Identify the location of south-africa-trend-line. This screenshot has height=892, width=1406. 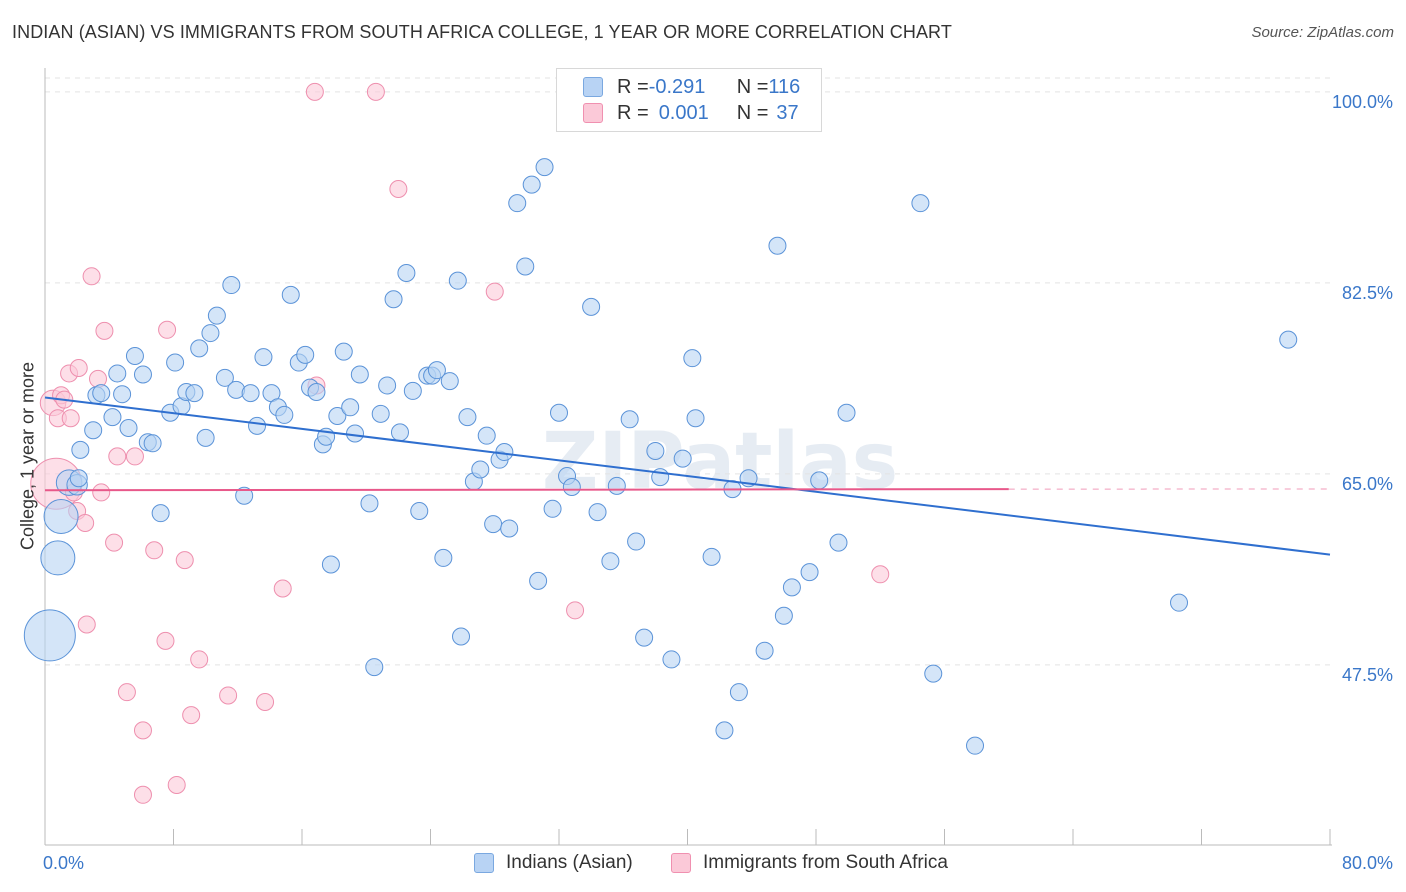
(526, 490).